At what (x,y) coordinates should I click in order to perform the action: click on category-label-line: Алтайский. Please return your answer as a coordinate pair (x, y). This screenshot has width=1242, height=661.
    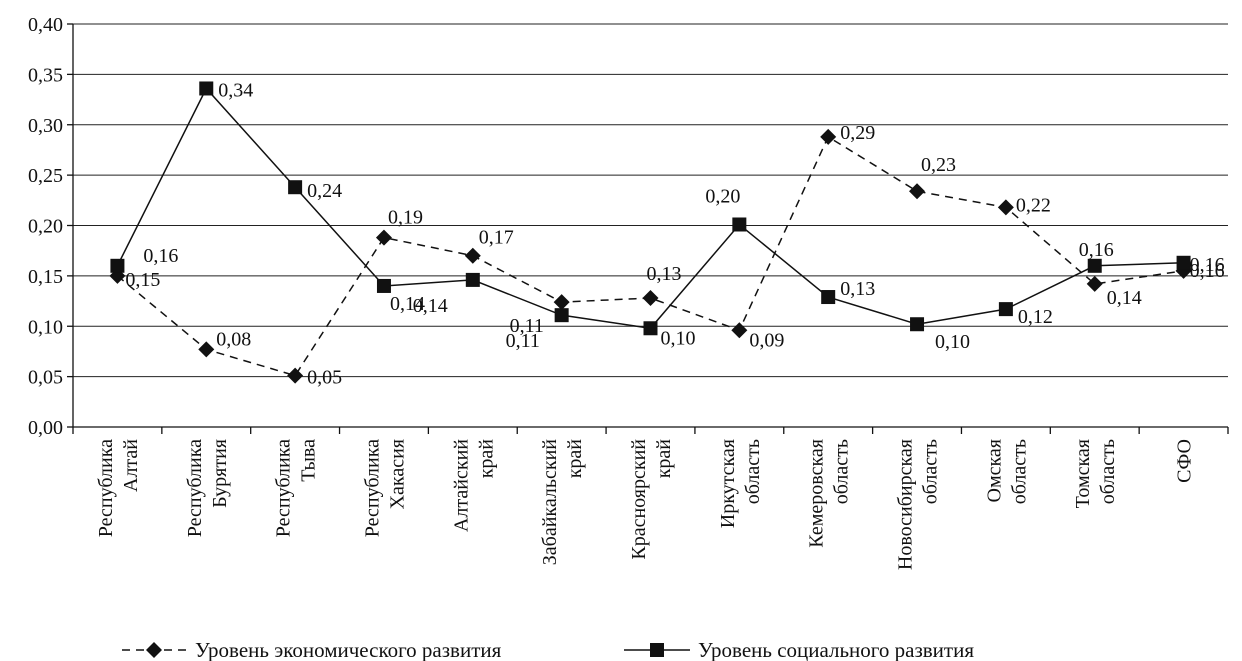
    Looking at the image, I should click on (461, 485).